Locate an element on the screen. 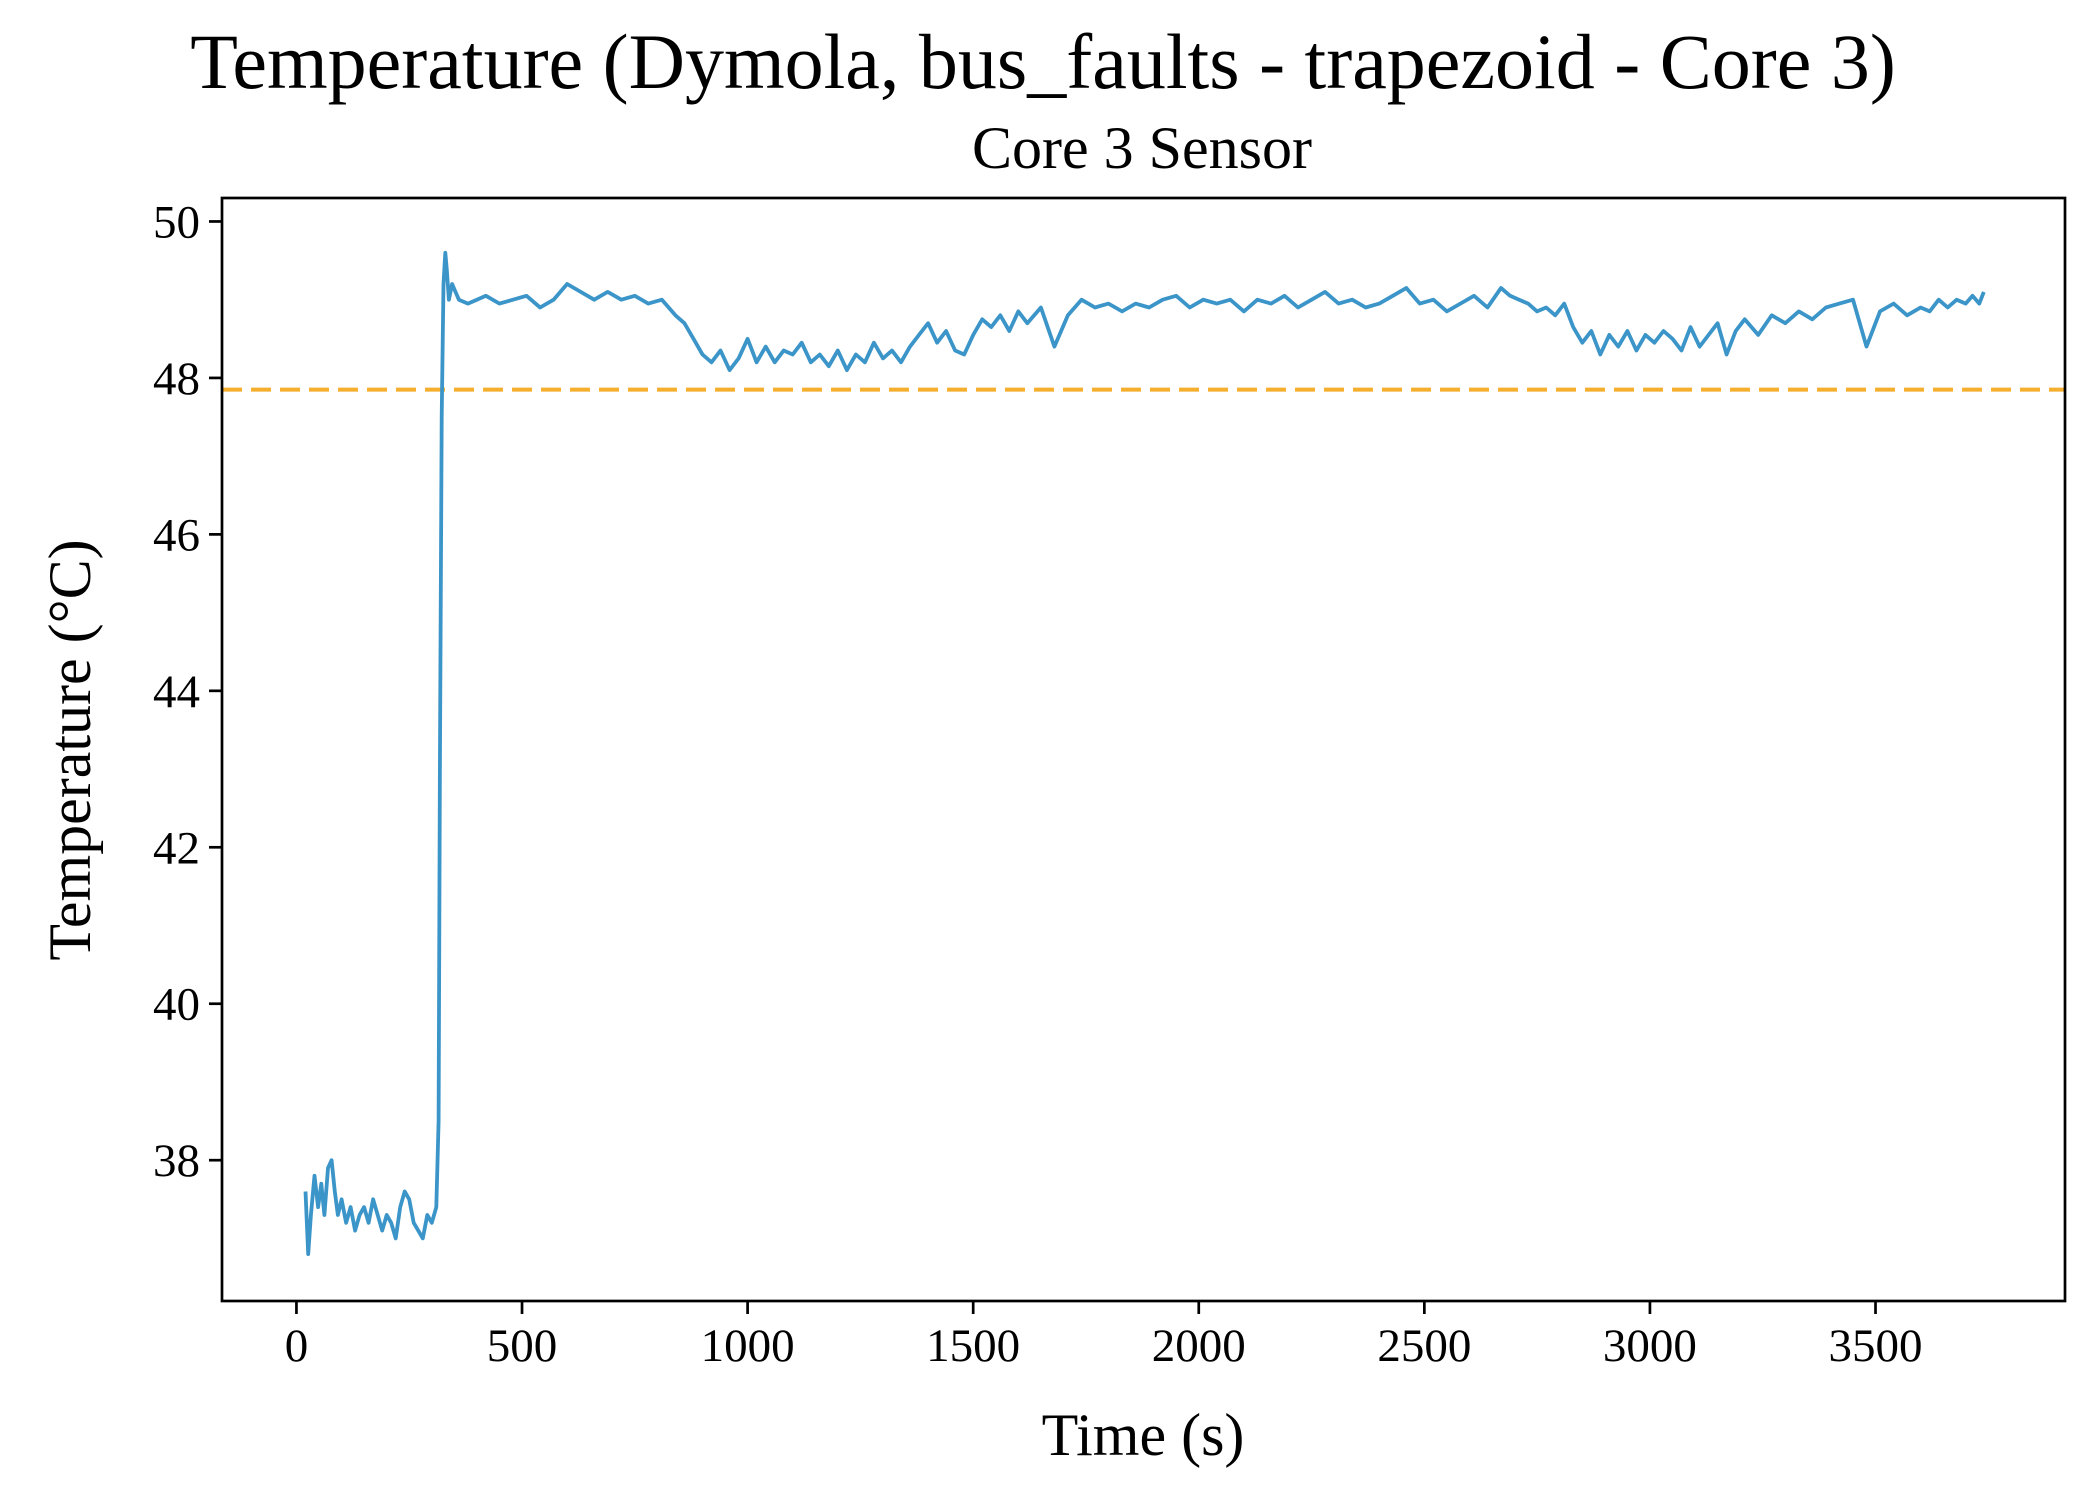 The width and height of the screenshot is (2100, 1500). x-tick-label: 1000 is located at coordinates (748, 1346).